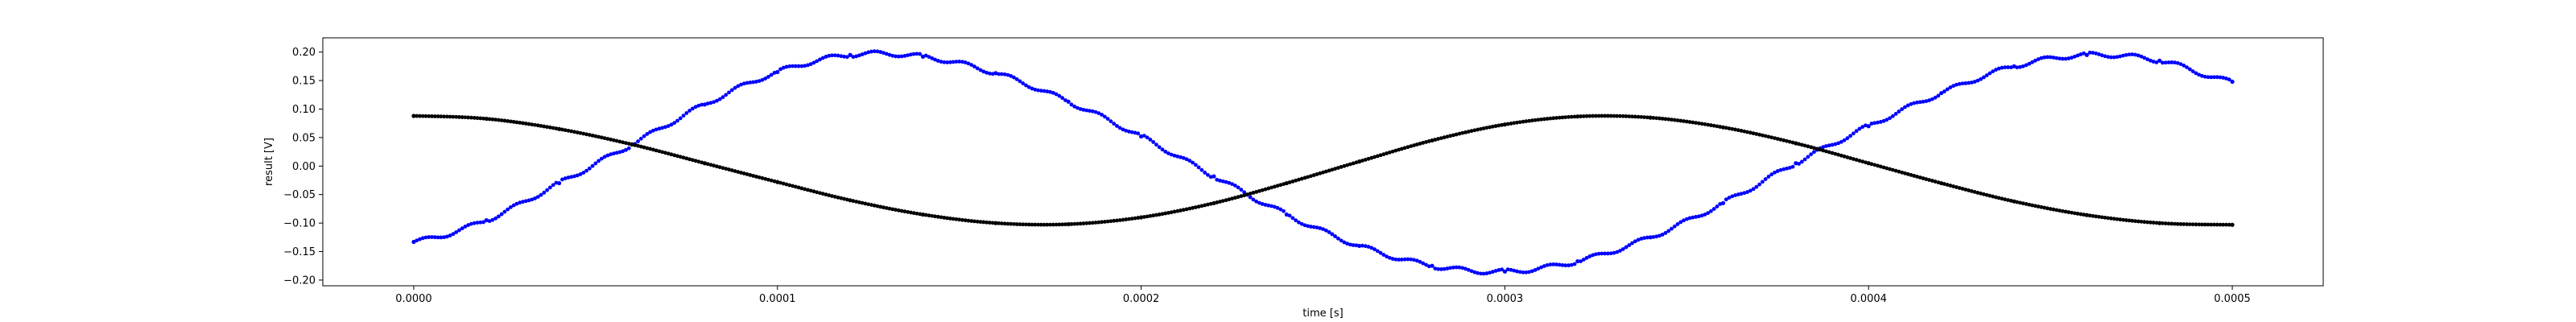 This screenshot has width=2576, height=322. What do you see at coordinates (304, 82) in the screenshot?
I see `y-tick-label: 0.15` at bounding box center [304, 82].